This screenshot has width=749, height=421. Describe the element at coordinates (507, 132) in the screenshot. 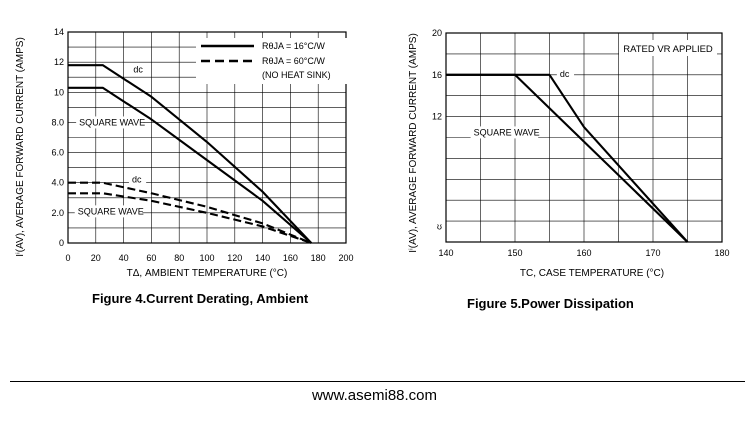

I see `chart2-annotation-label: SQUARE WAVE` at that location.